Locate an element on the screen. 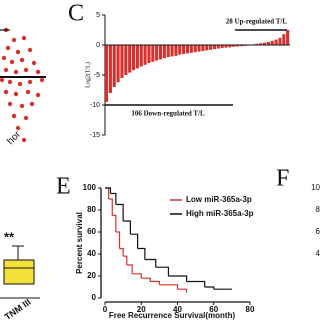 Image resolution: width=320 pixels, height=320 pixels. y-axis-label: Percent survival is located at coordinates (79, 243).